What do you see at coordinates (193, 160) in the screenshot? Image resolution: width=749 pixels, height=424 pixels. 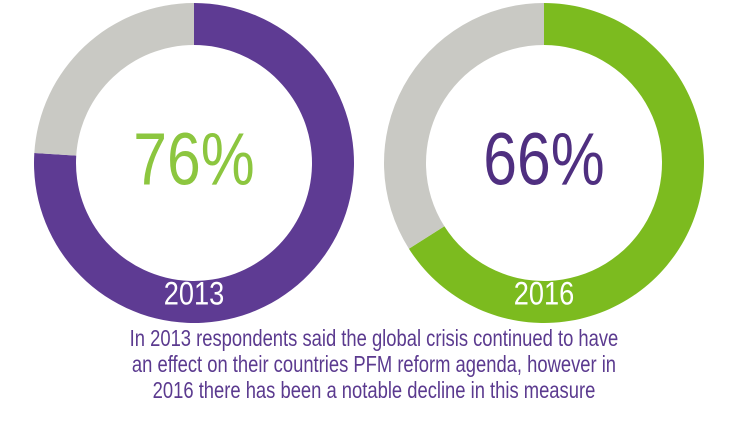 I see `center-value-label: 76%` at bounding box center [193, 160].